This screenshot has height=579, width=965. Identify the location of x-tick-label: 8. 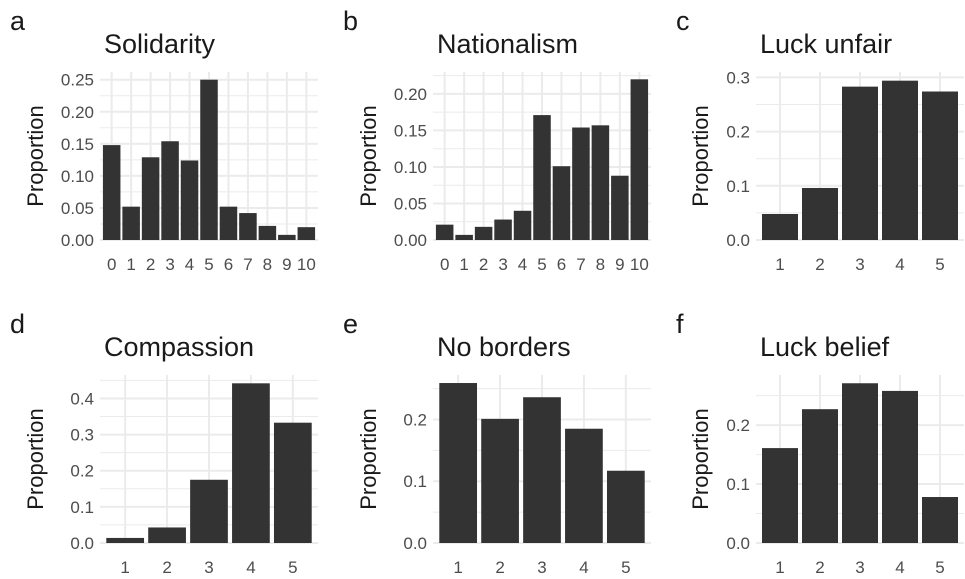
(267, 264).